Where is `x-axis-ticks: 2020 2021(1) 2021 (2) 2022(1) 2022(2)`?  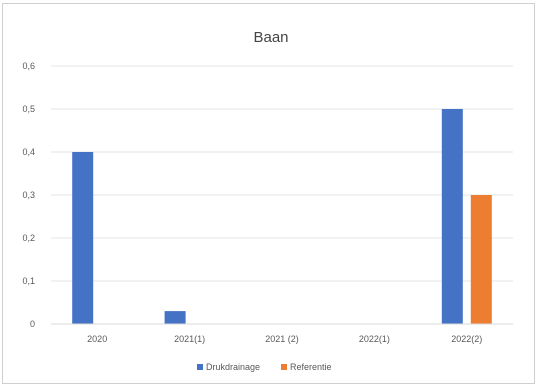 x-axis-ticks: 2020 2021(1) 2021 (2) 2022(1) 2022(2) is located at coordinates (284, 339).